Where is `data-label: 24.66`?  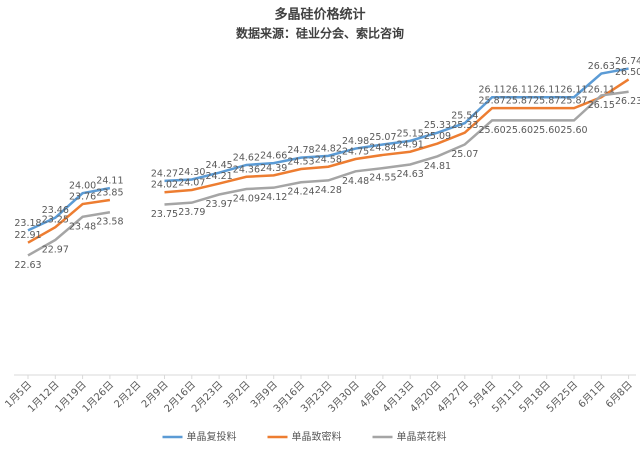 data-label: 24.66 is located at coordinates (273, 156).